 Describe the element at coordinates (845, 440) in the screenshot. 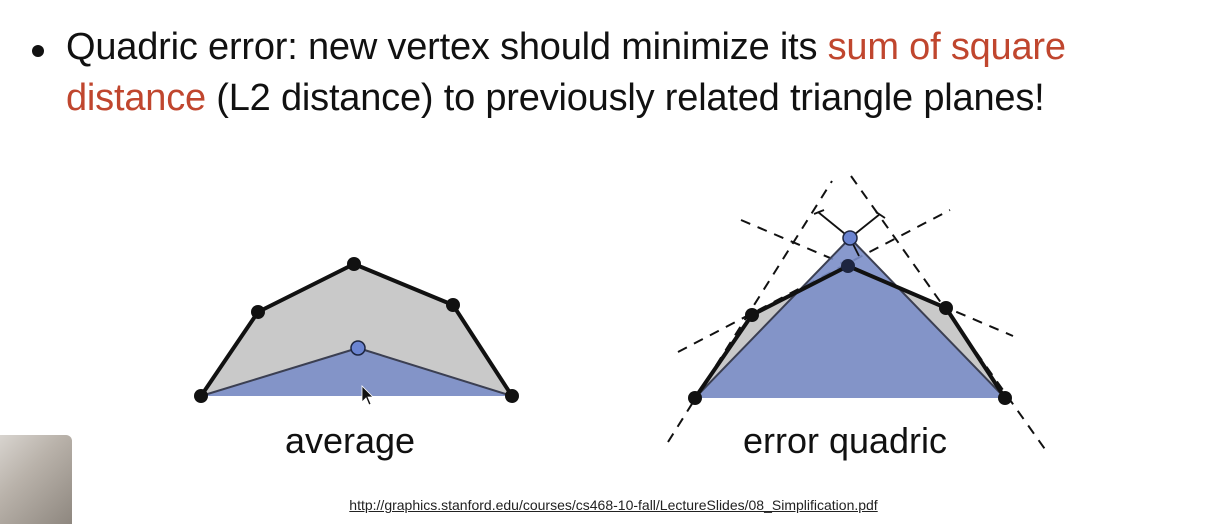

I see `error-quadric-caption: error quadric` at that location.